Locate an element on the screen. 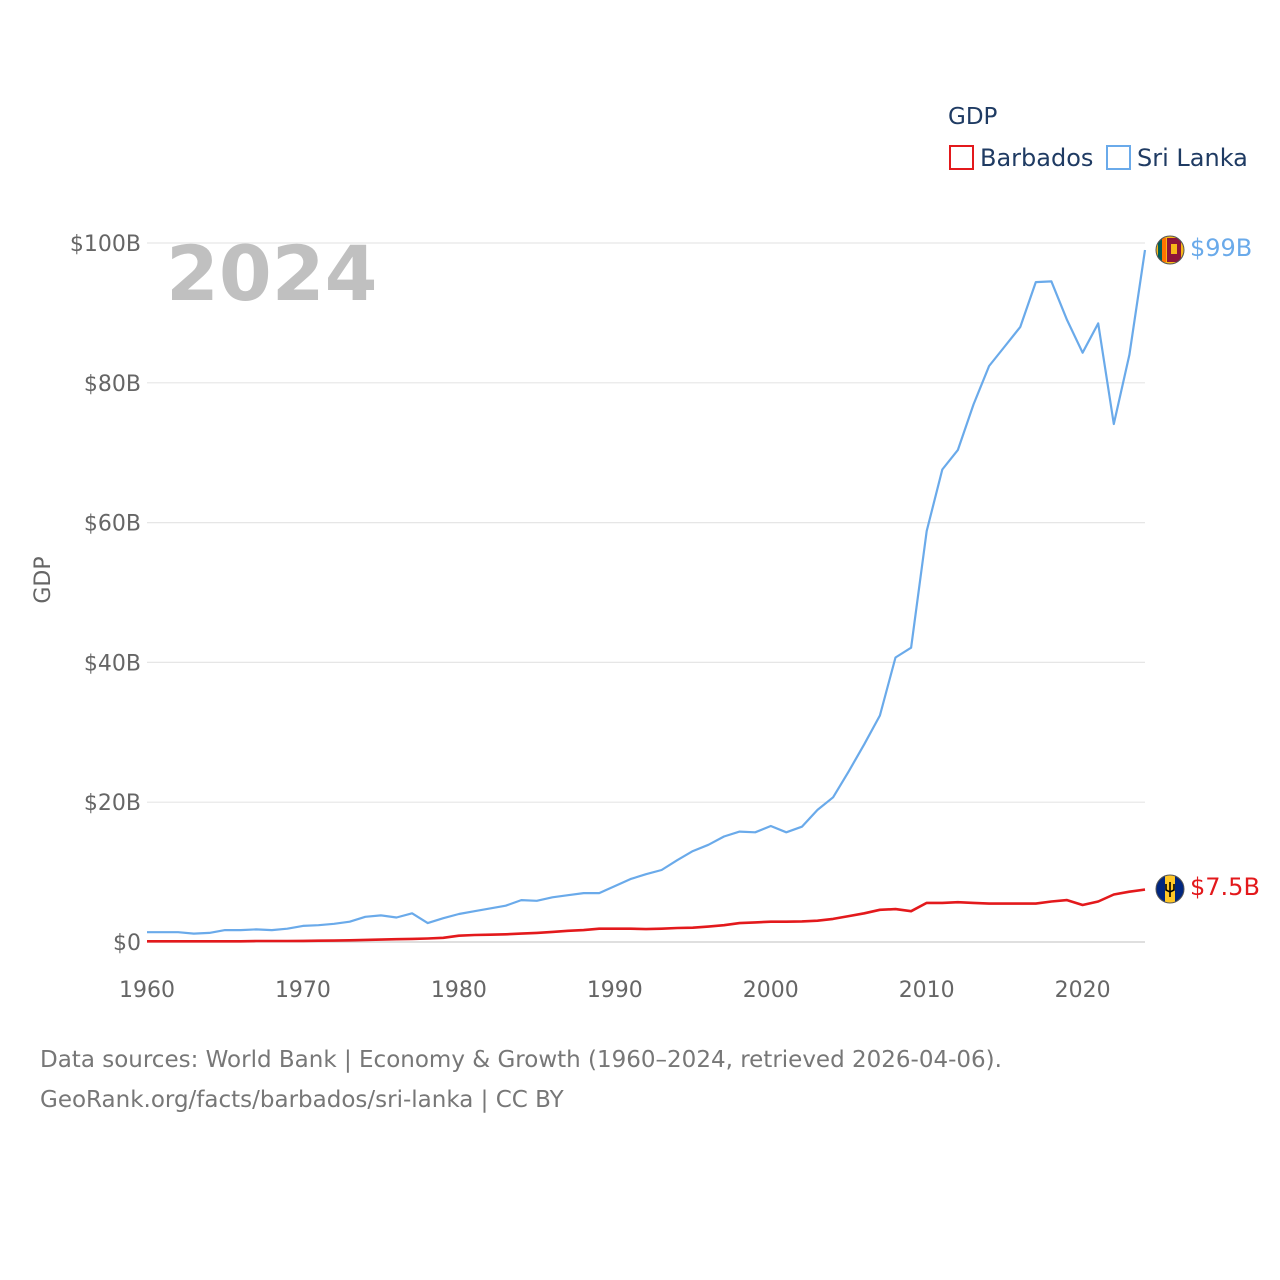  sri-lanka-flag-icon is located at coordinates (1170, 250).